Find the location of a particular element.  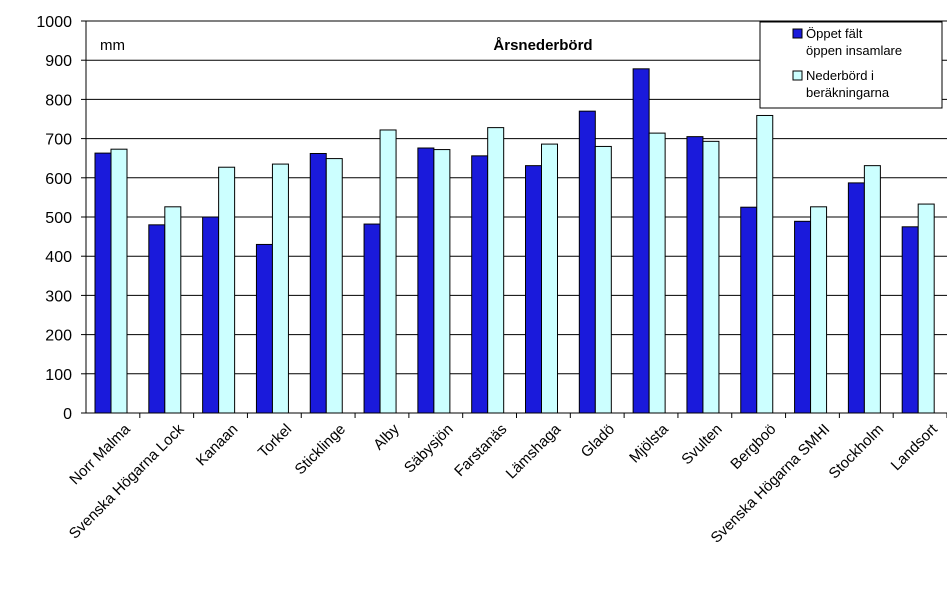

y-tick-label: 300 is located at coordinates (58, 296).